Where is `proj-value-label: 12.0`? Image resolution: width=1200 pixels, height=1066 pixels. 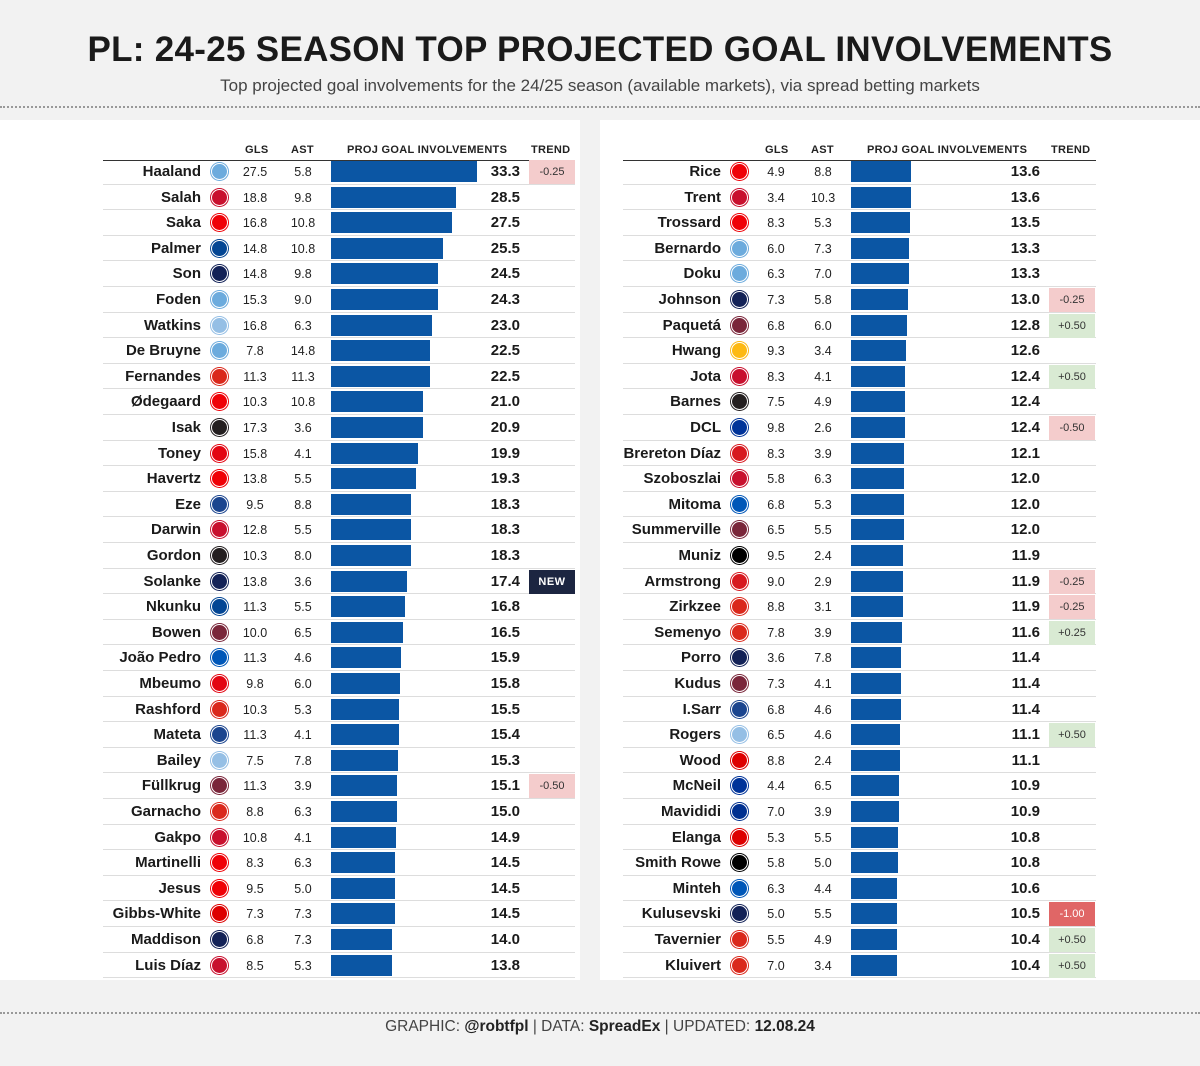 proj-value-label: 12.0 is located at coordinates (1025, 479).